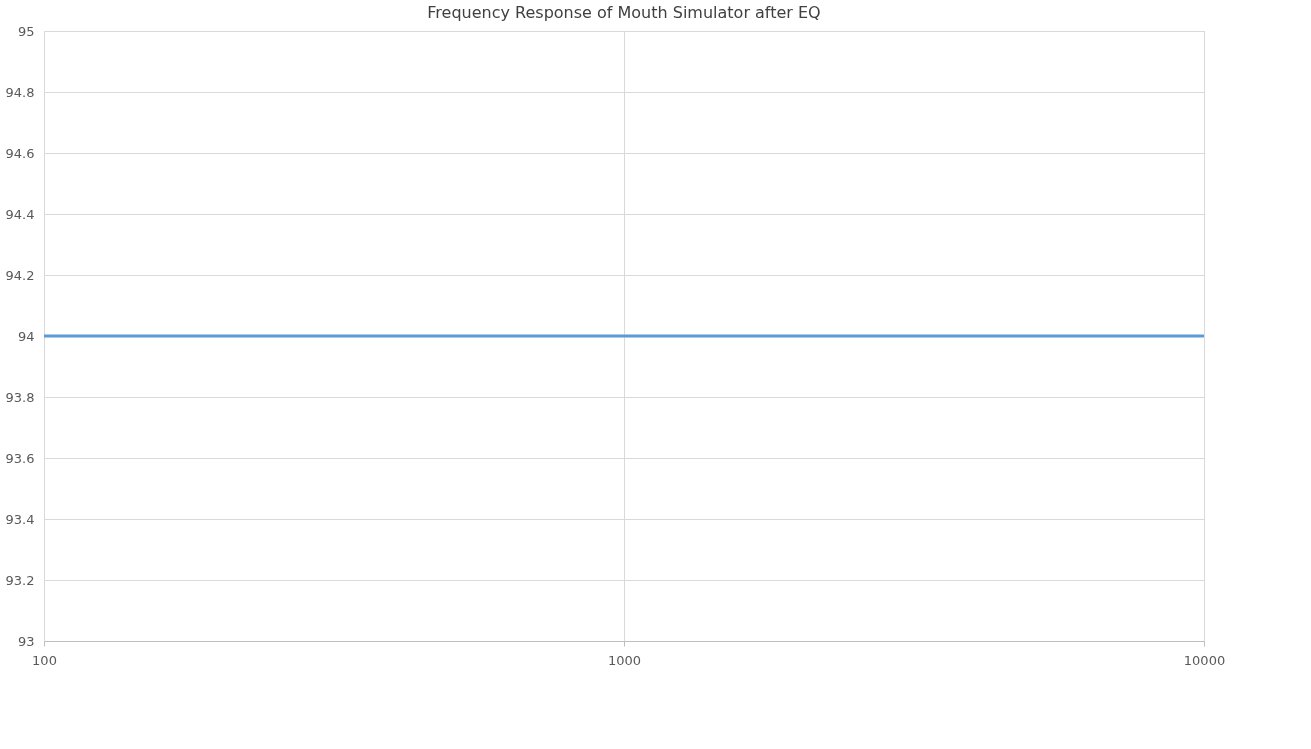 The image size is (1311, 749). What do you see at coordinates (1204, 660) in the screenshot?
I see `x-tick-label: 10000` at bounding box center [1204, 660].